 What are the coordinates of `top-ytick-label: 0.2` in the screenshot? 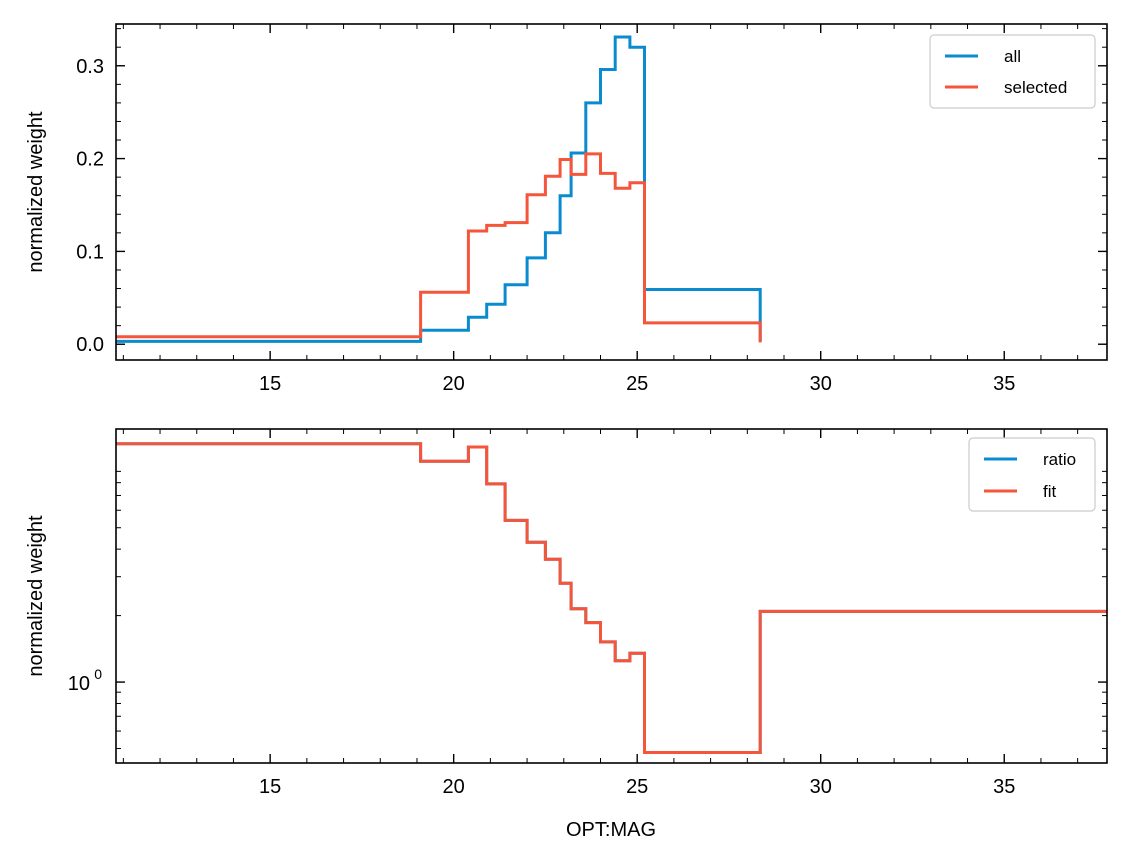 It's located at (90, 160).